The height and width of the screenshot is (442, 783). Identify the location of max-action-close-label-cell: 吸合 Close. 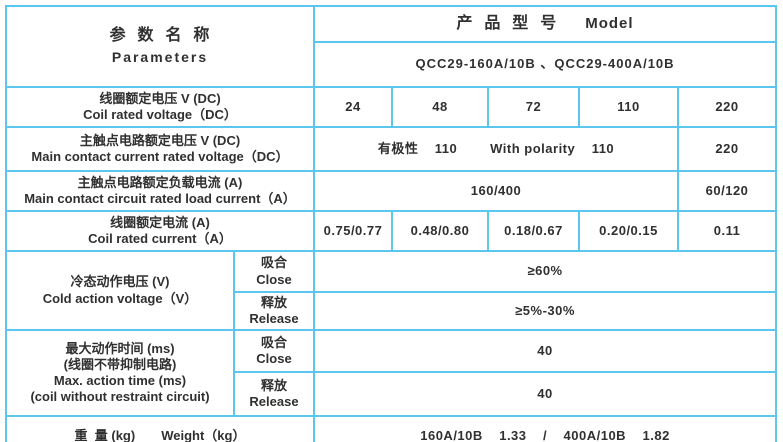
(274, 351).